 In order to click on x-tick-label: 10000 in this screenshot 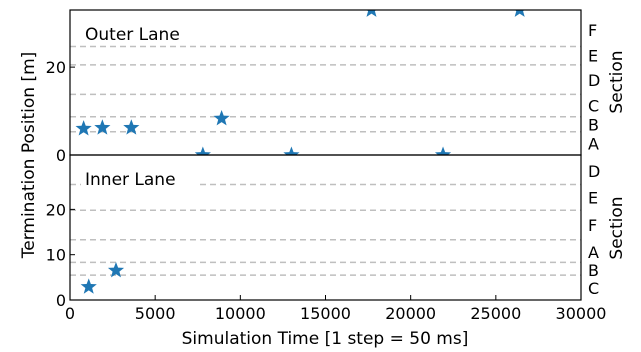, I will do `click(240, 313)`.